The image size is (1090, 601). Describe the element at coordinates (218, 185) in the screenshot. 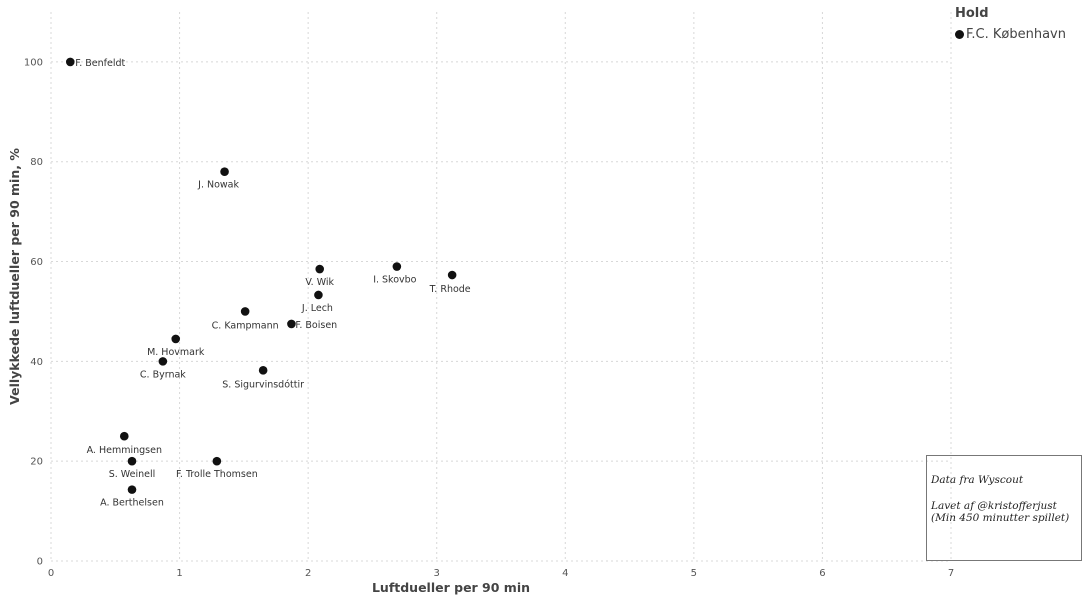

I see `point-label: J. Nowak` at that location.